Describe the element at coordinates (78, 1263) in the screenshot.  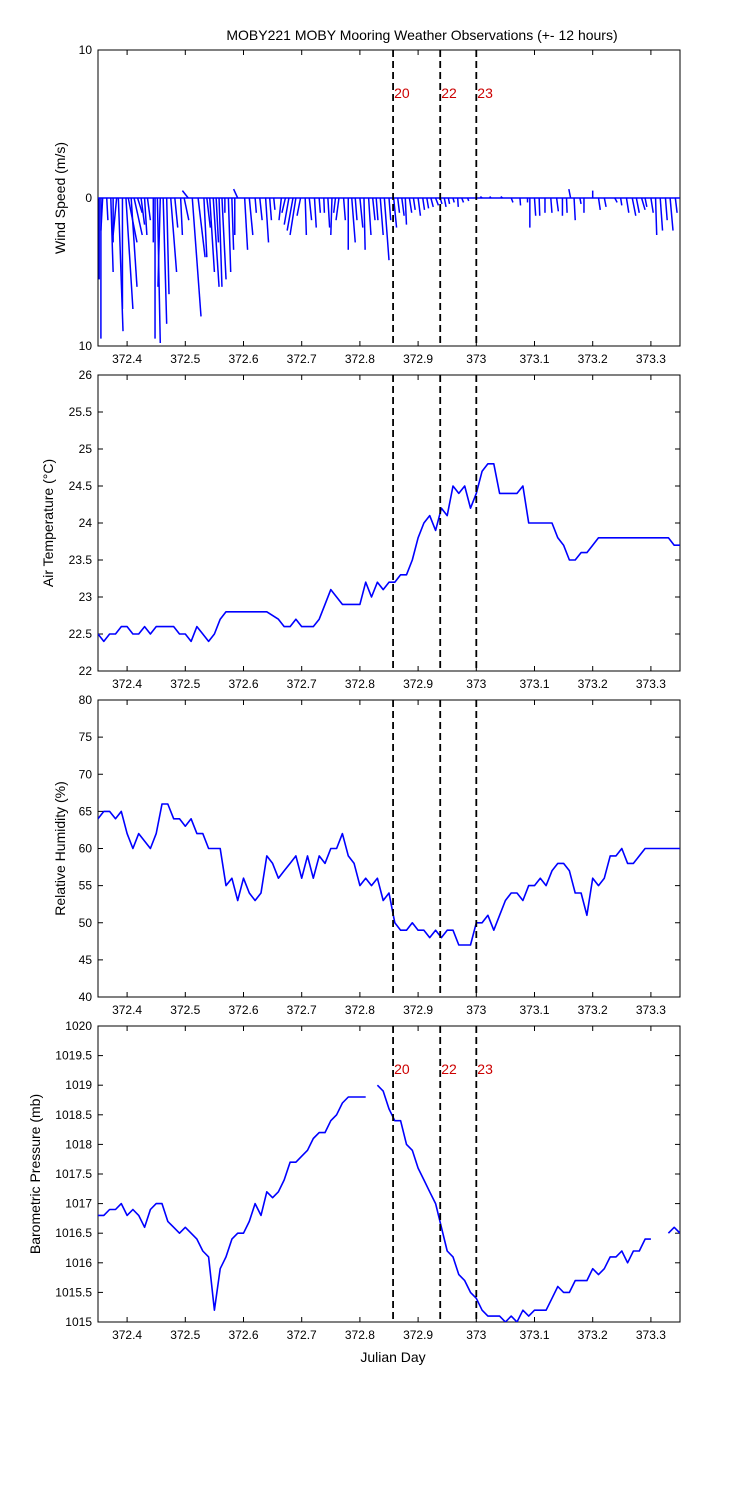
I see `y-tick-label: 1016` at that location.